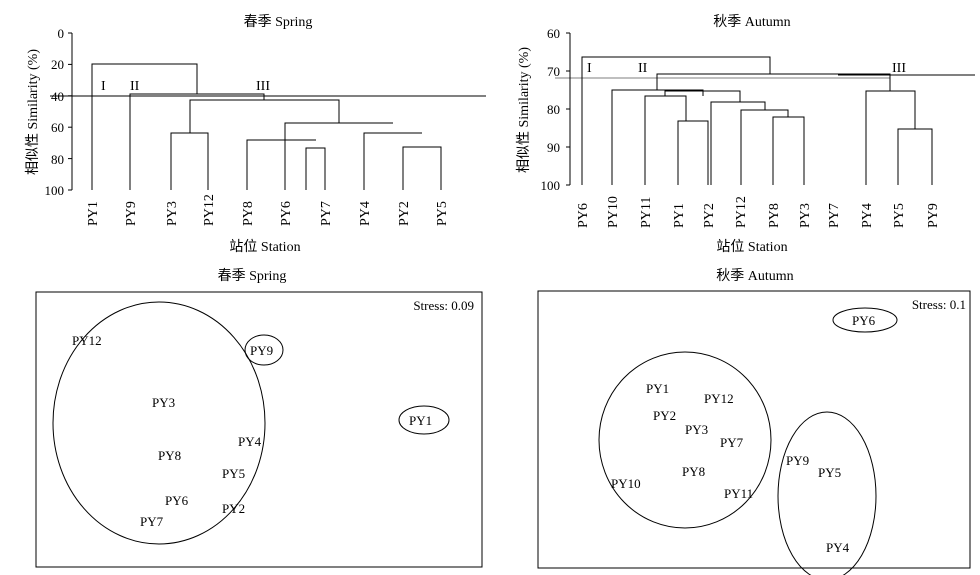  What do you see at coordinates (33, 112) in the screenshot?
I see `dendrogram-spring-y-label: 相似性 Similarity (%)` at bounding box center [33, 112].